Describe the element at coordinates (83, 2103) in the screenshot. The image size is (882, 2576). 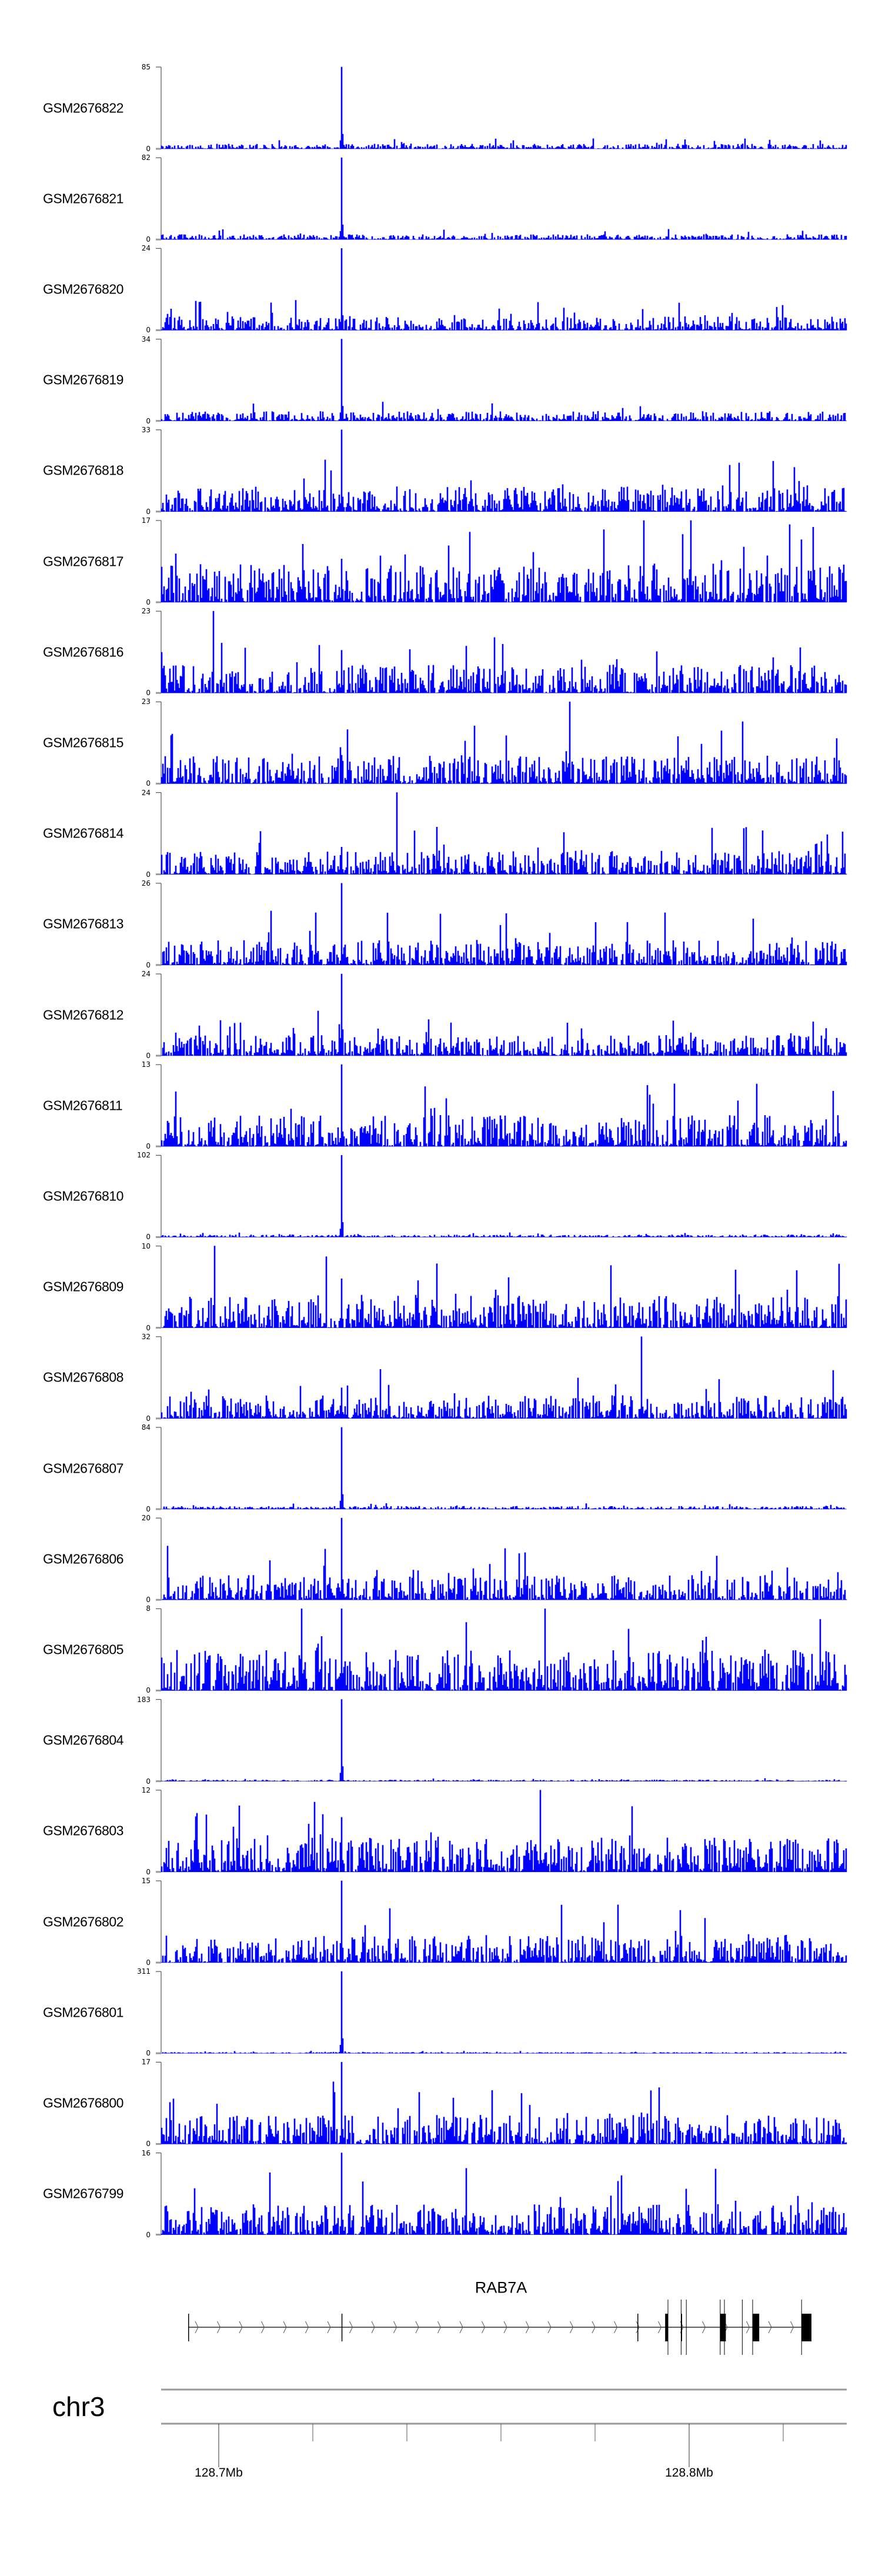
I see `track-label: GSM2676800` at that location.